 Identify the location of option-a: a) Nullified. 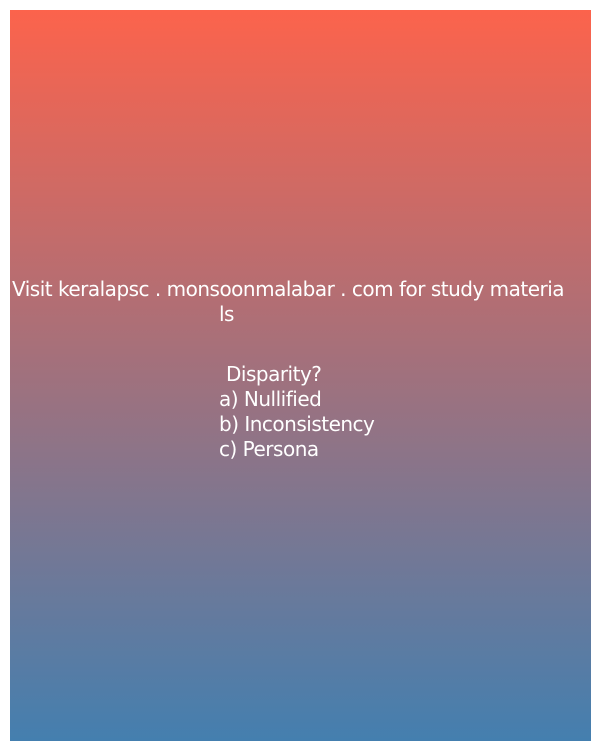
(270, 399).